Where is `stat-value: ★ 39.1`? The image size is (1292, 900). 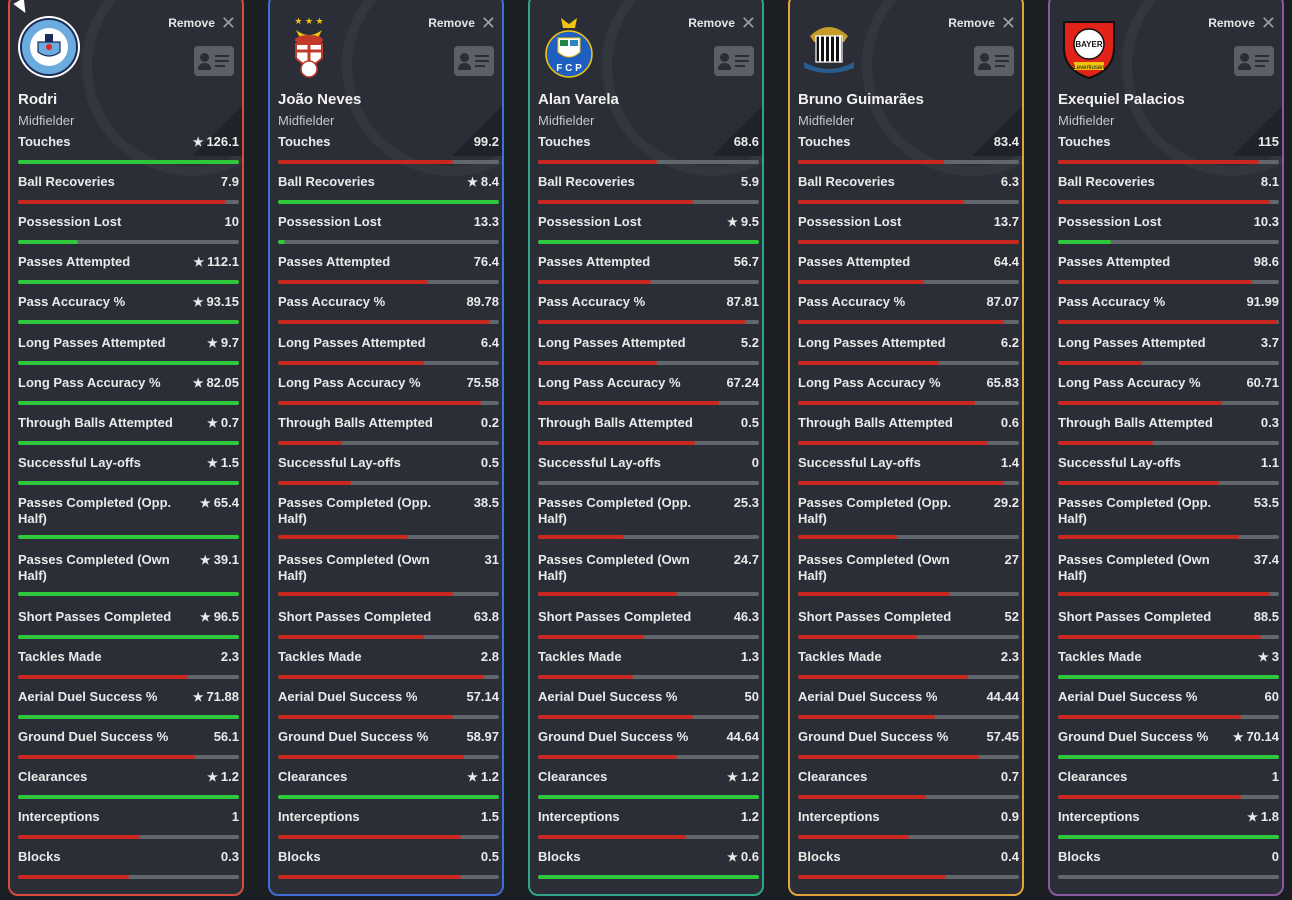 stat-value: ★ 39.1 is located at coordinates (219, 560).